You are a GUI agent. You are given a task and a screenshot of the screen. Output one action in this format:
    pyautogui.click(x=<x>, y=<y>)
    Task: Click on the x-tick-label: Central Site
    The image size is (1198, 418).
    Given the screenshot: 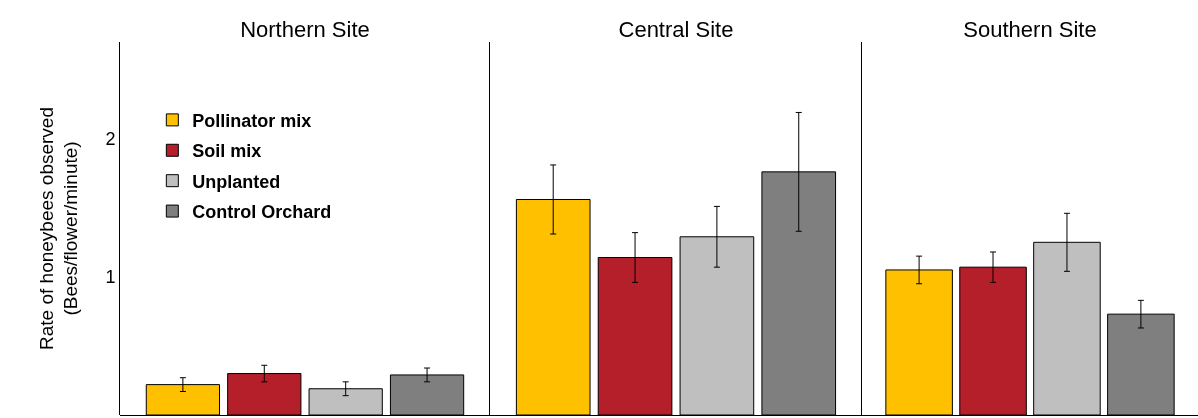 What is the action you would take?
    pyautogui.click(x=676, y=29)
    